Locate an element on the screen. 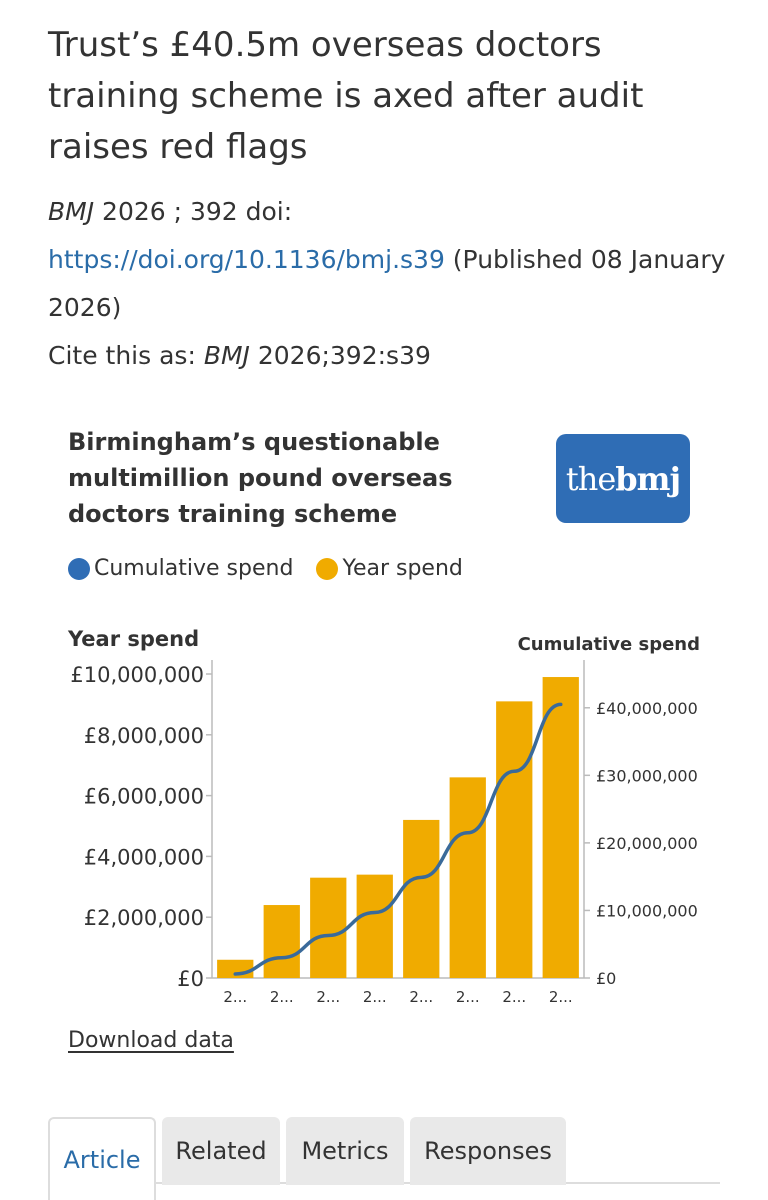 The width and height of the screenshot is (768, 1200). y-tick-label: £2,000,000 is located at coordinates (144, 918).